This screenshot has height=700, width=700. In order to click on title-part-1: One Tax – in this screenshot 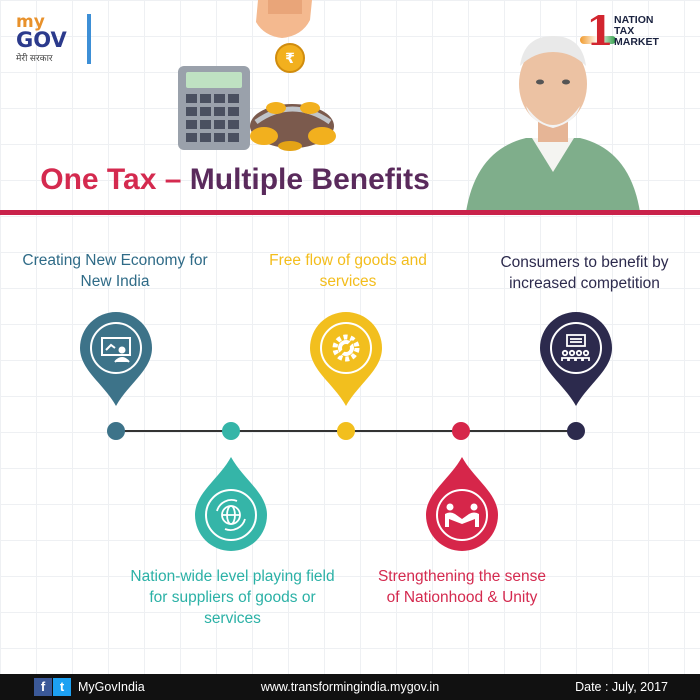, I will do `click(115, 179)`.